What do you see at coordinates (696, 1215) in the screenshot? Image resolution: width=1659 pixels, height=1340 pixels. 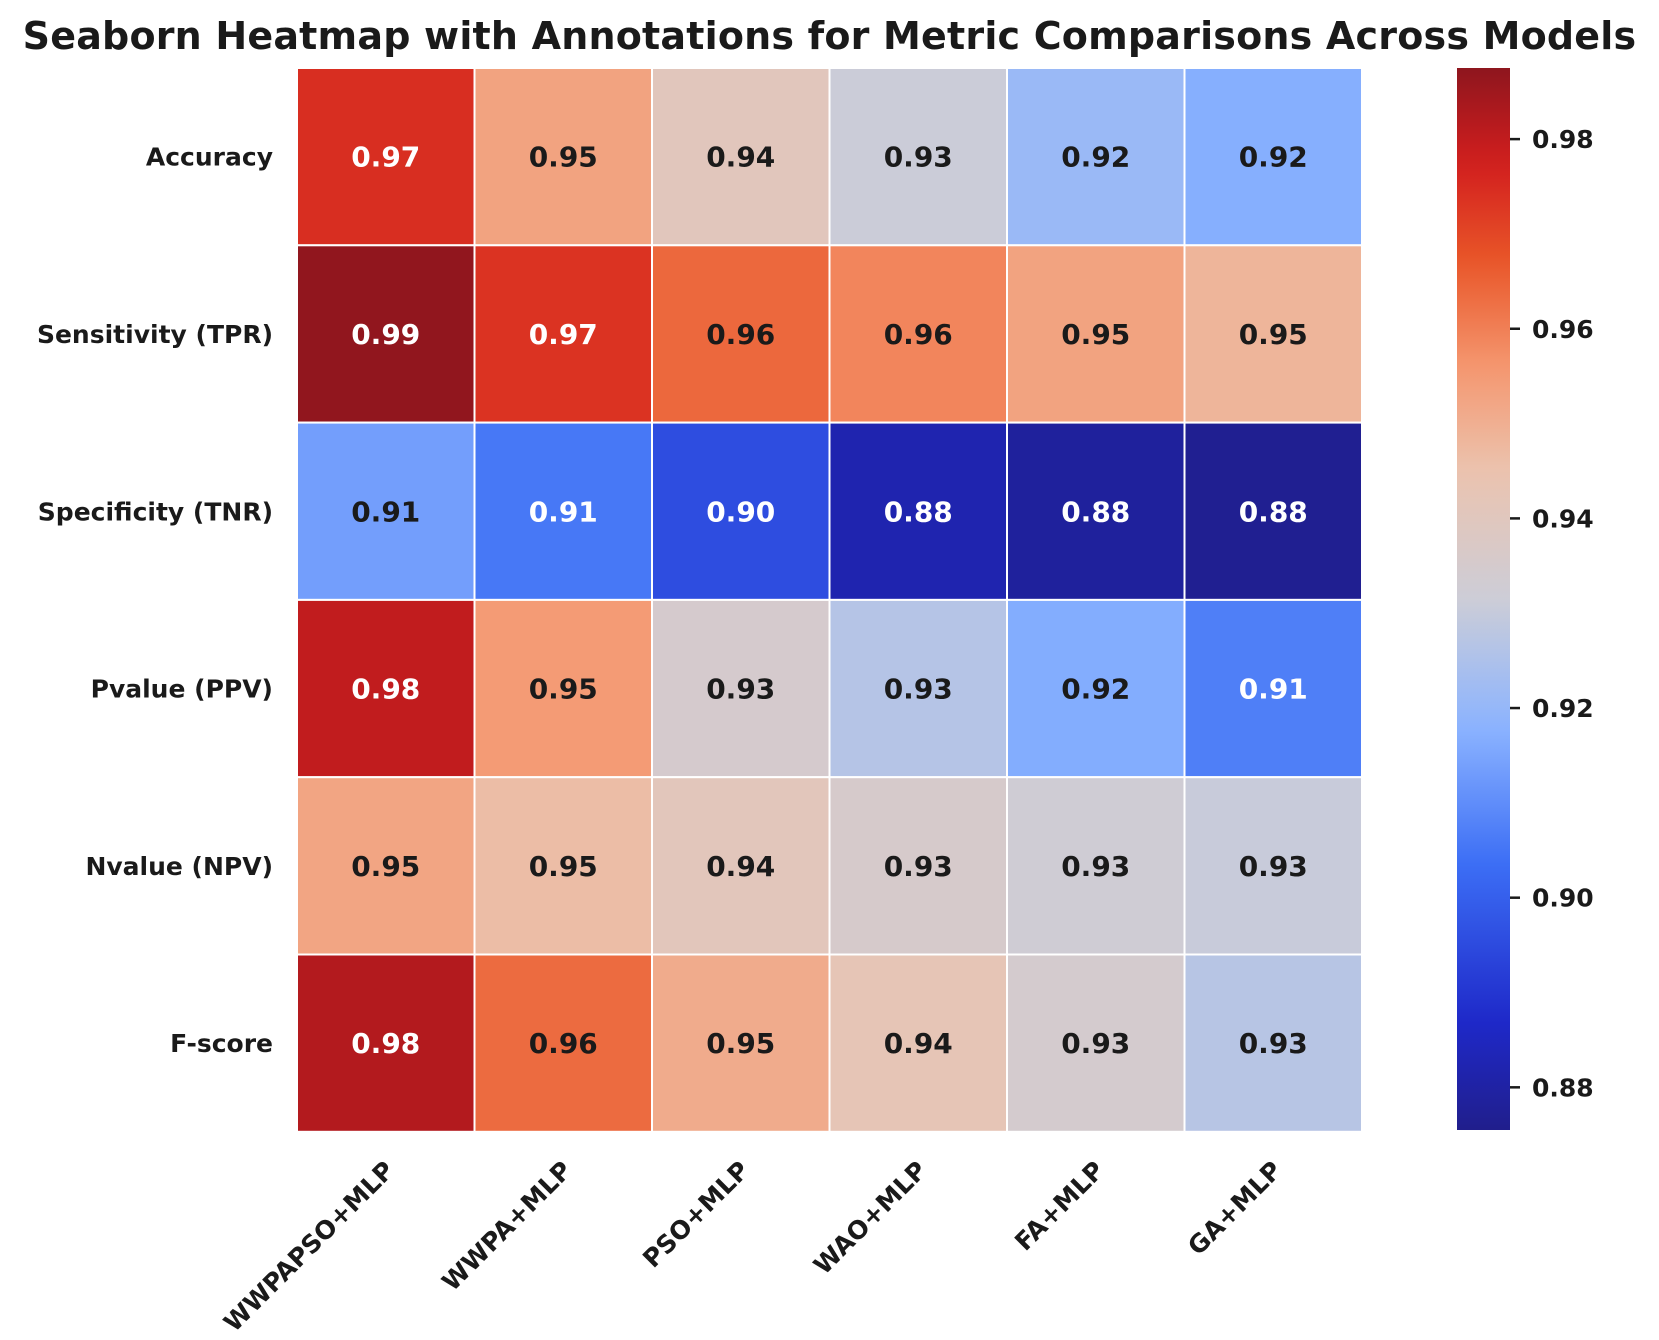 I see `column-label: PSO+MLP` at bounding box center [696, 1215].